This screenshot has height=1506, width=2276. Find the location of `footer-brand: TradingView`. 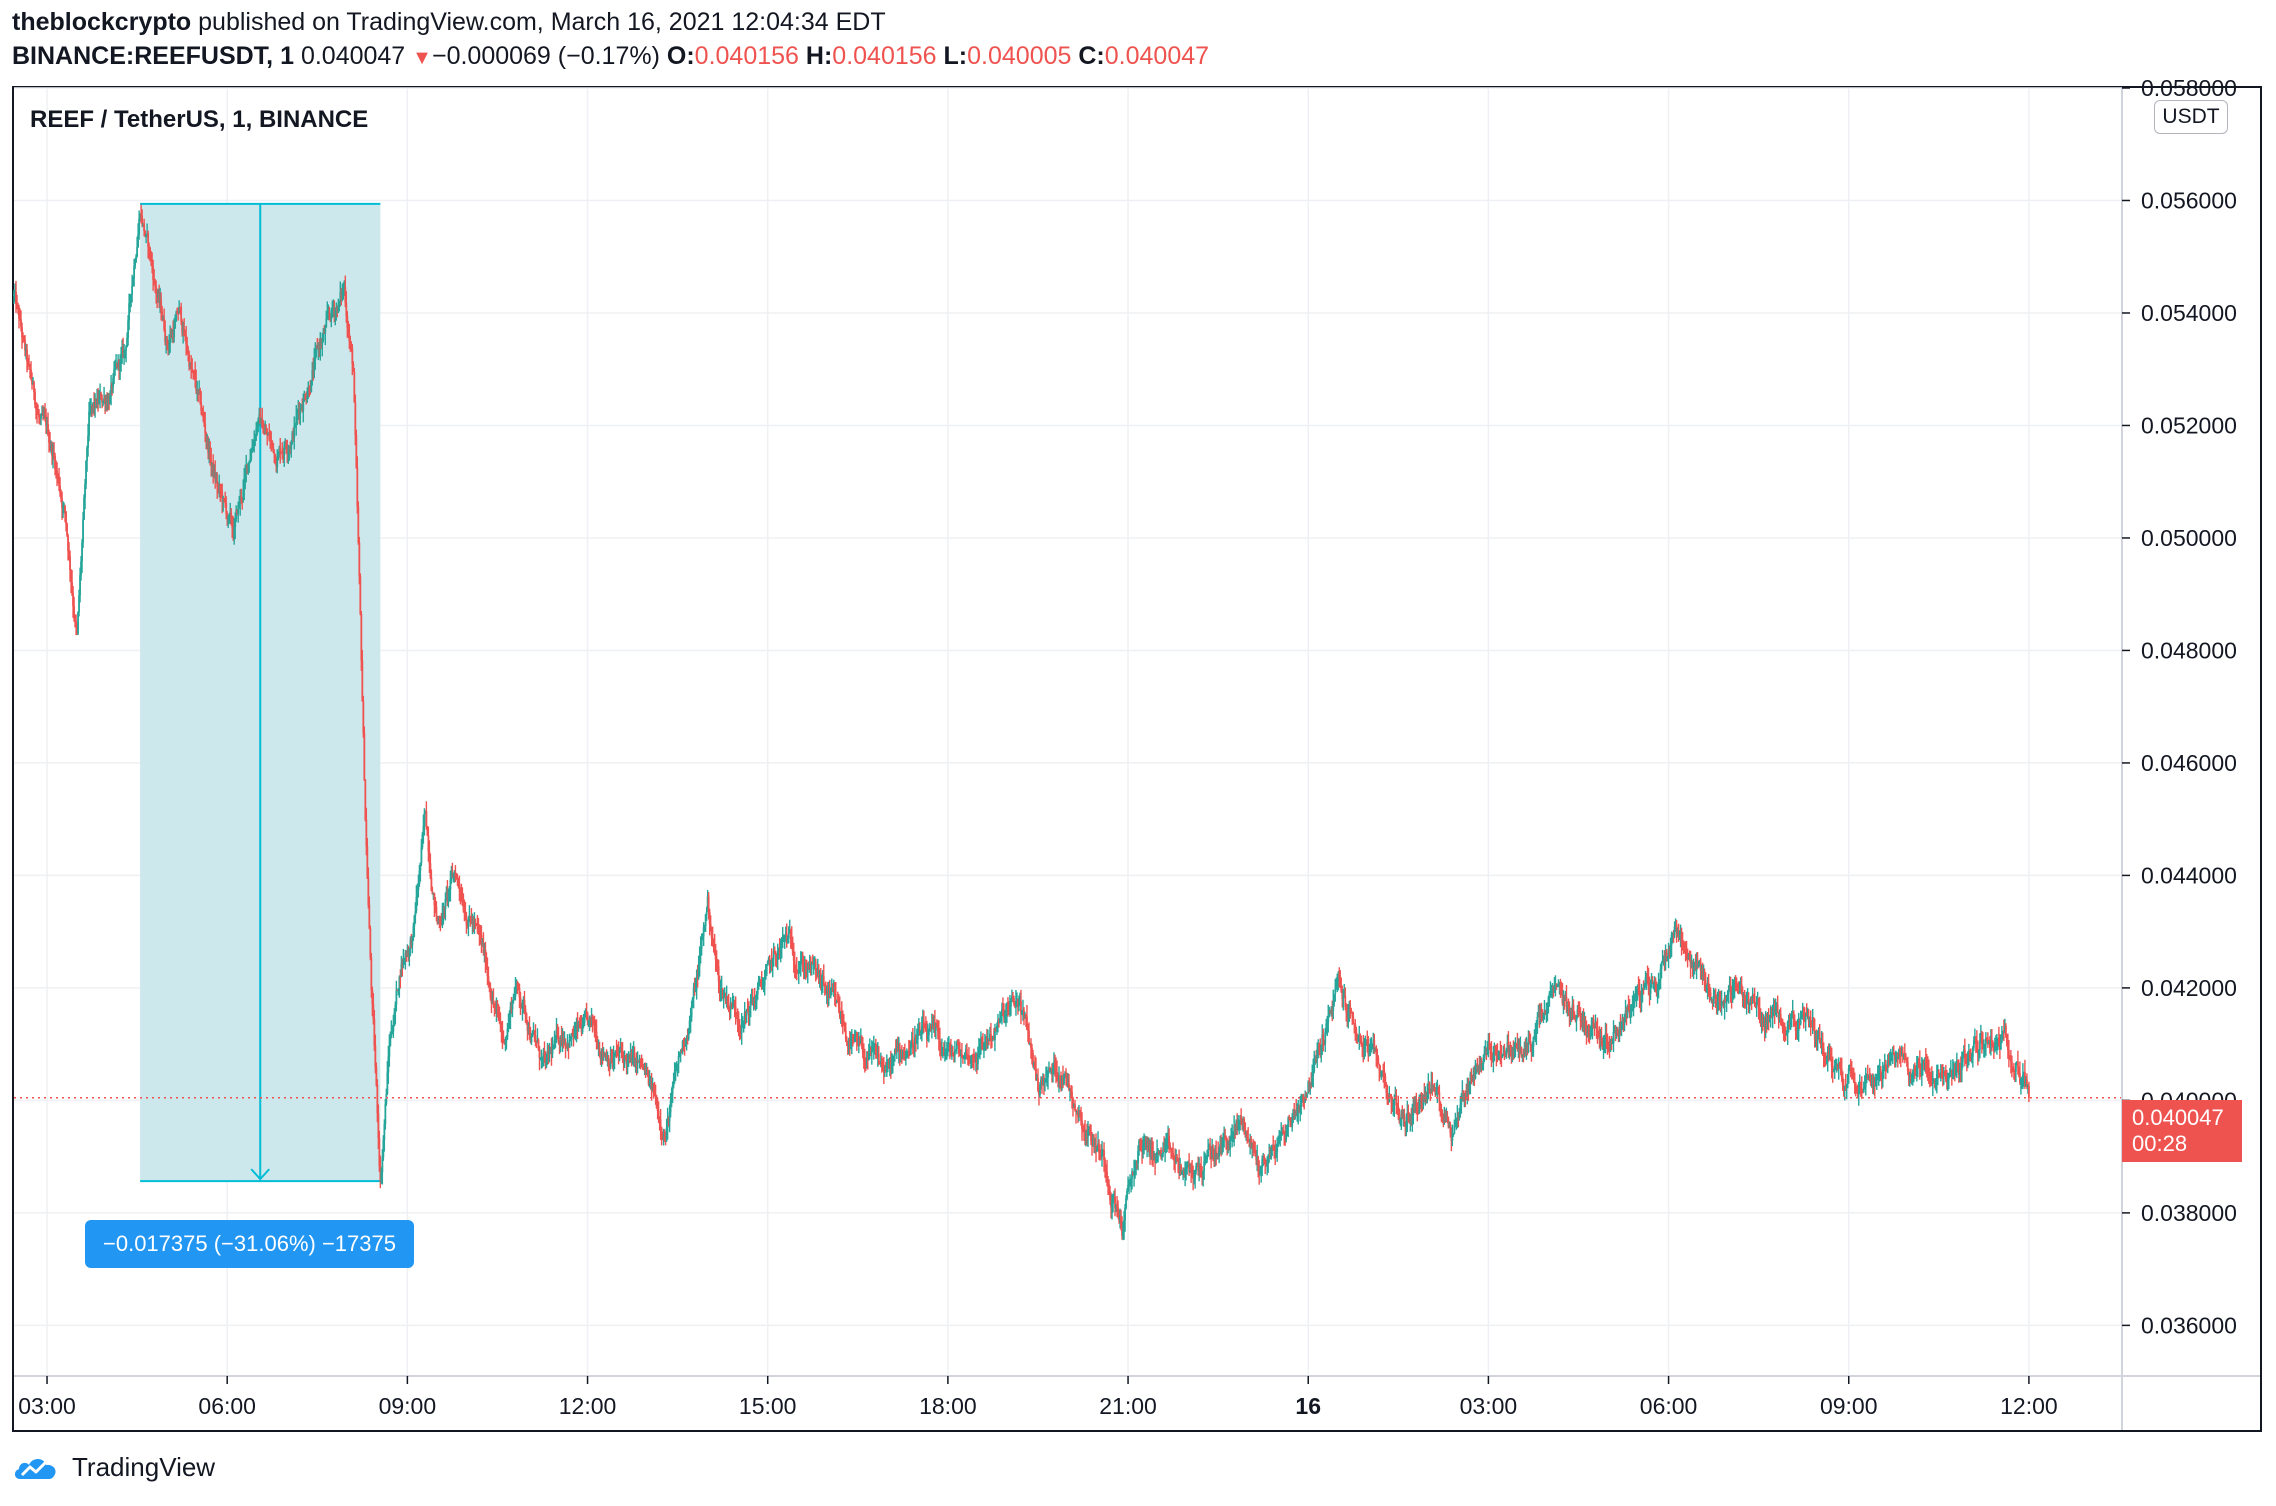

footer-brand: TradingView is located at coordinates (144, 1467).